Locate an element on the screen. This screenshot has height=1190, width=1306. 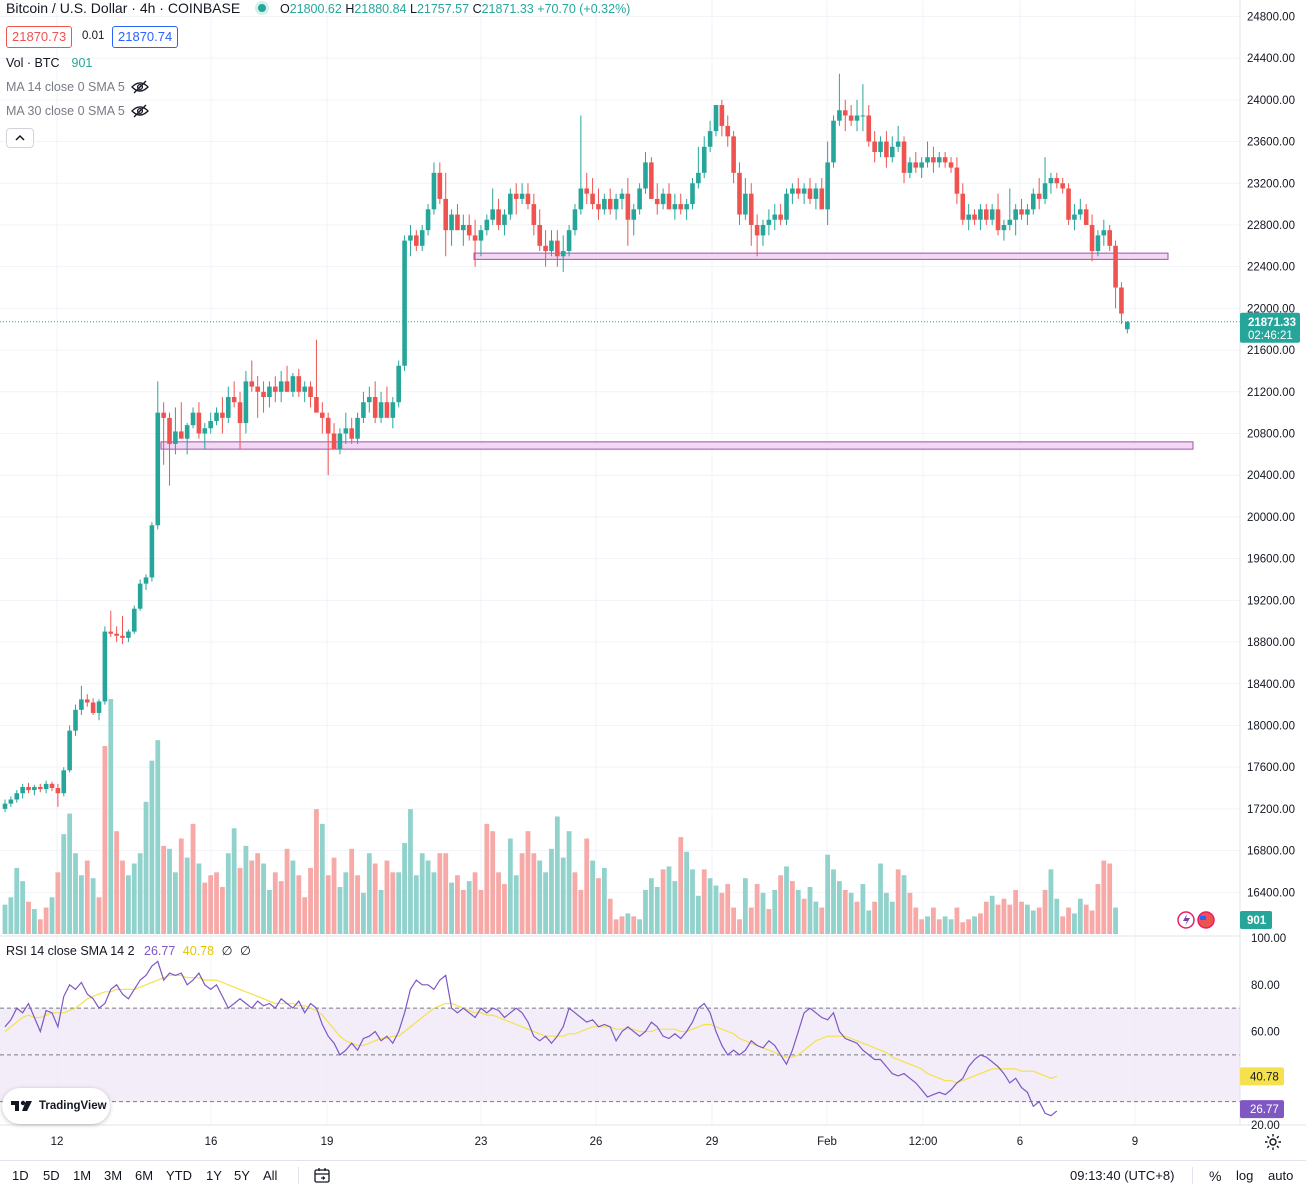
range-1y-button: 1Y is located at coordinates (214, 1175).